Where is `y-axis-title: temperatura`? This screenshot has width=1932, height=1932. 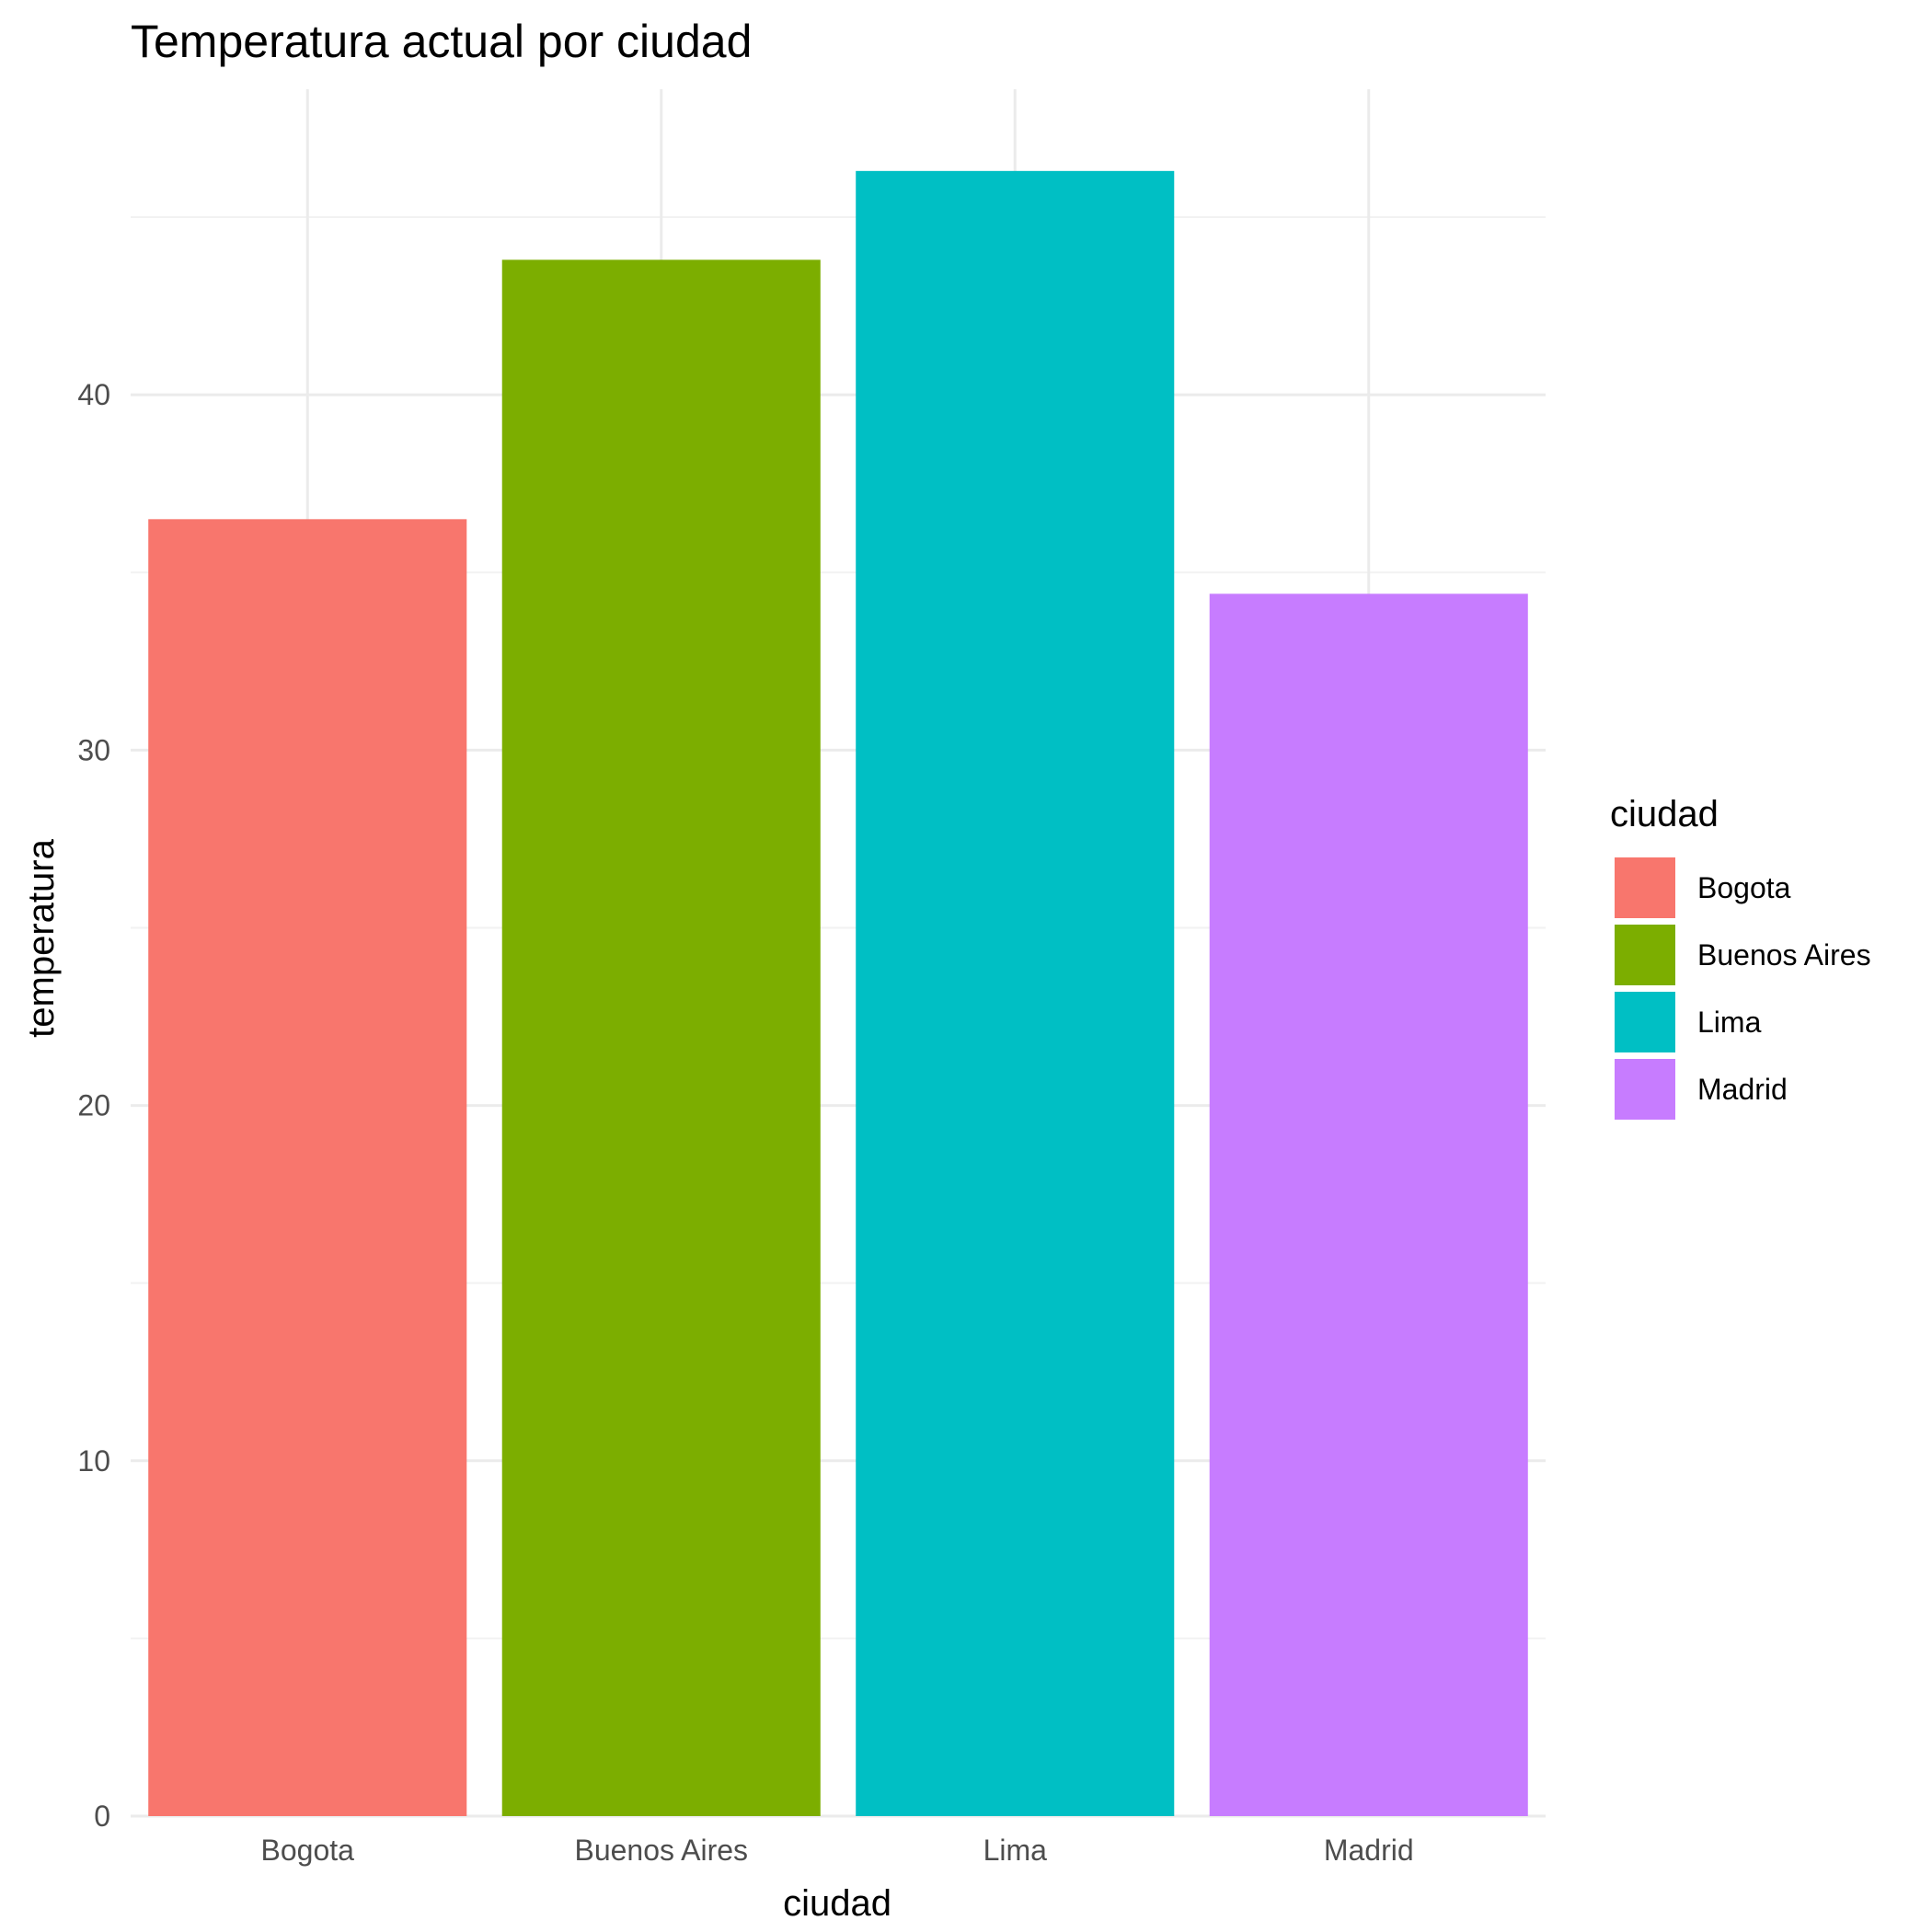
y-axis-title: temperatura is located at coordinates (41, 937).